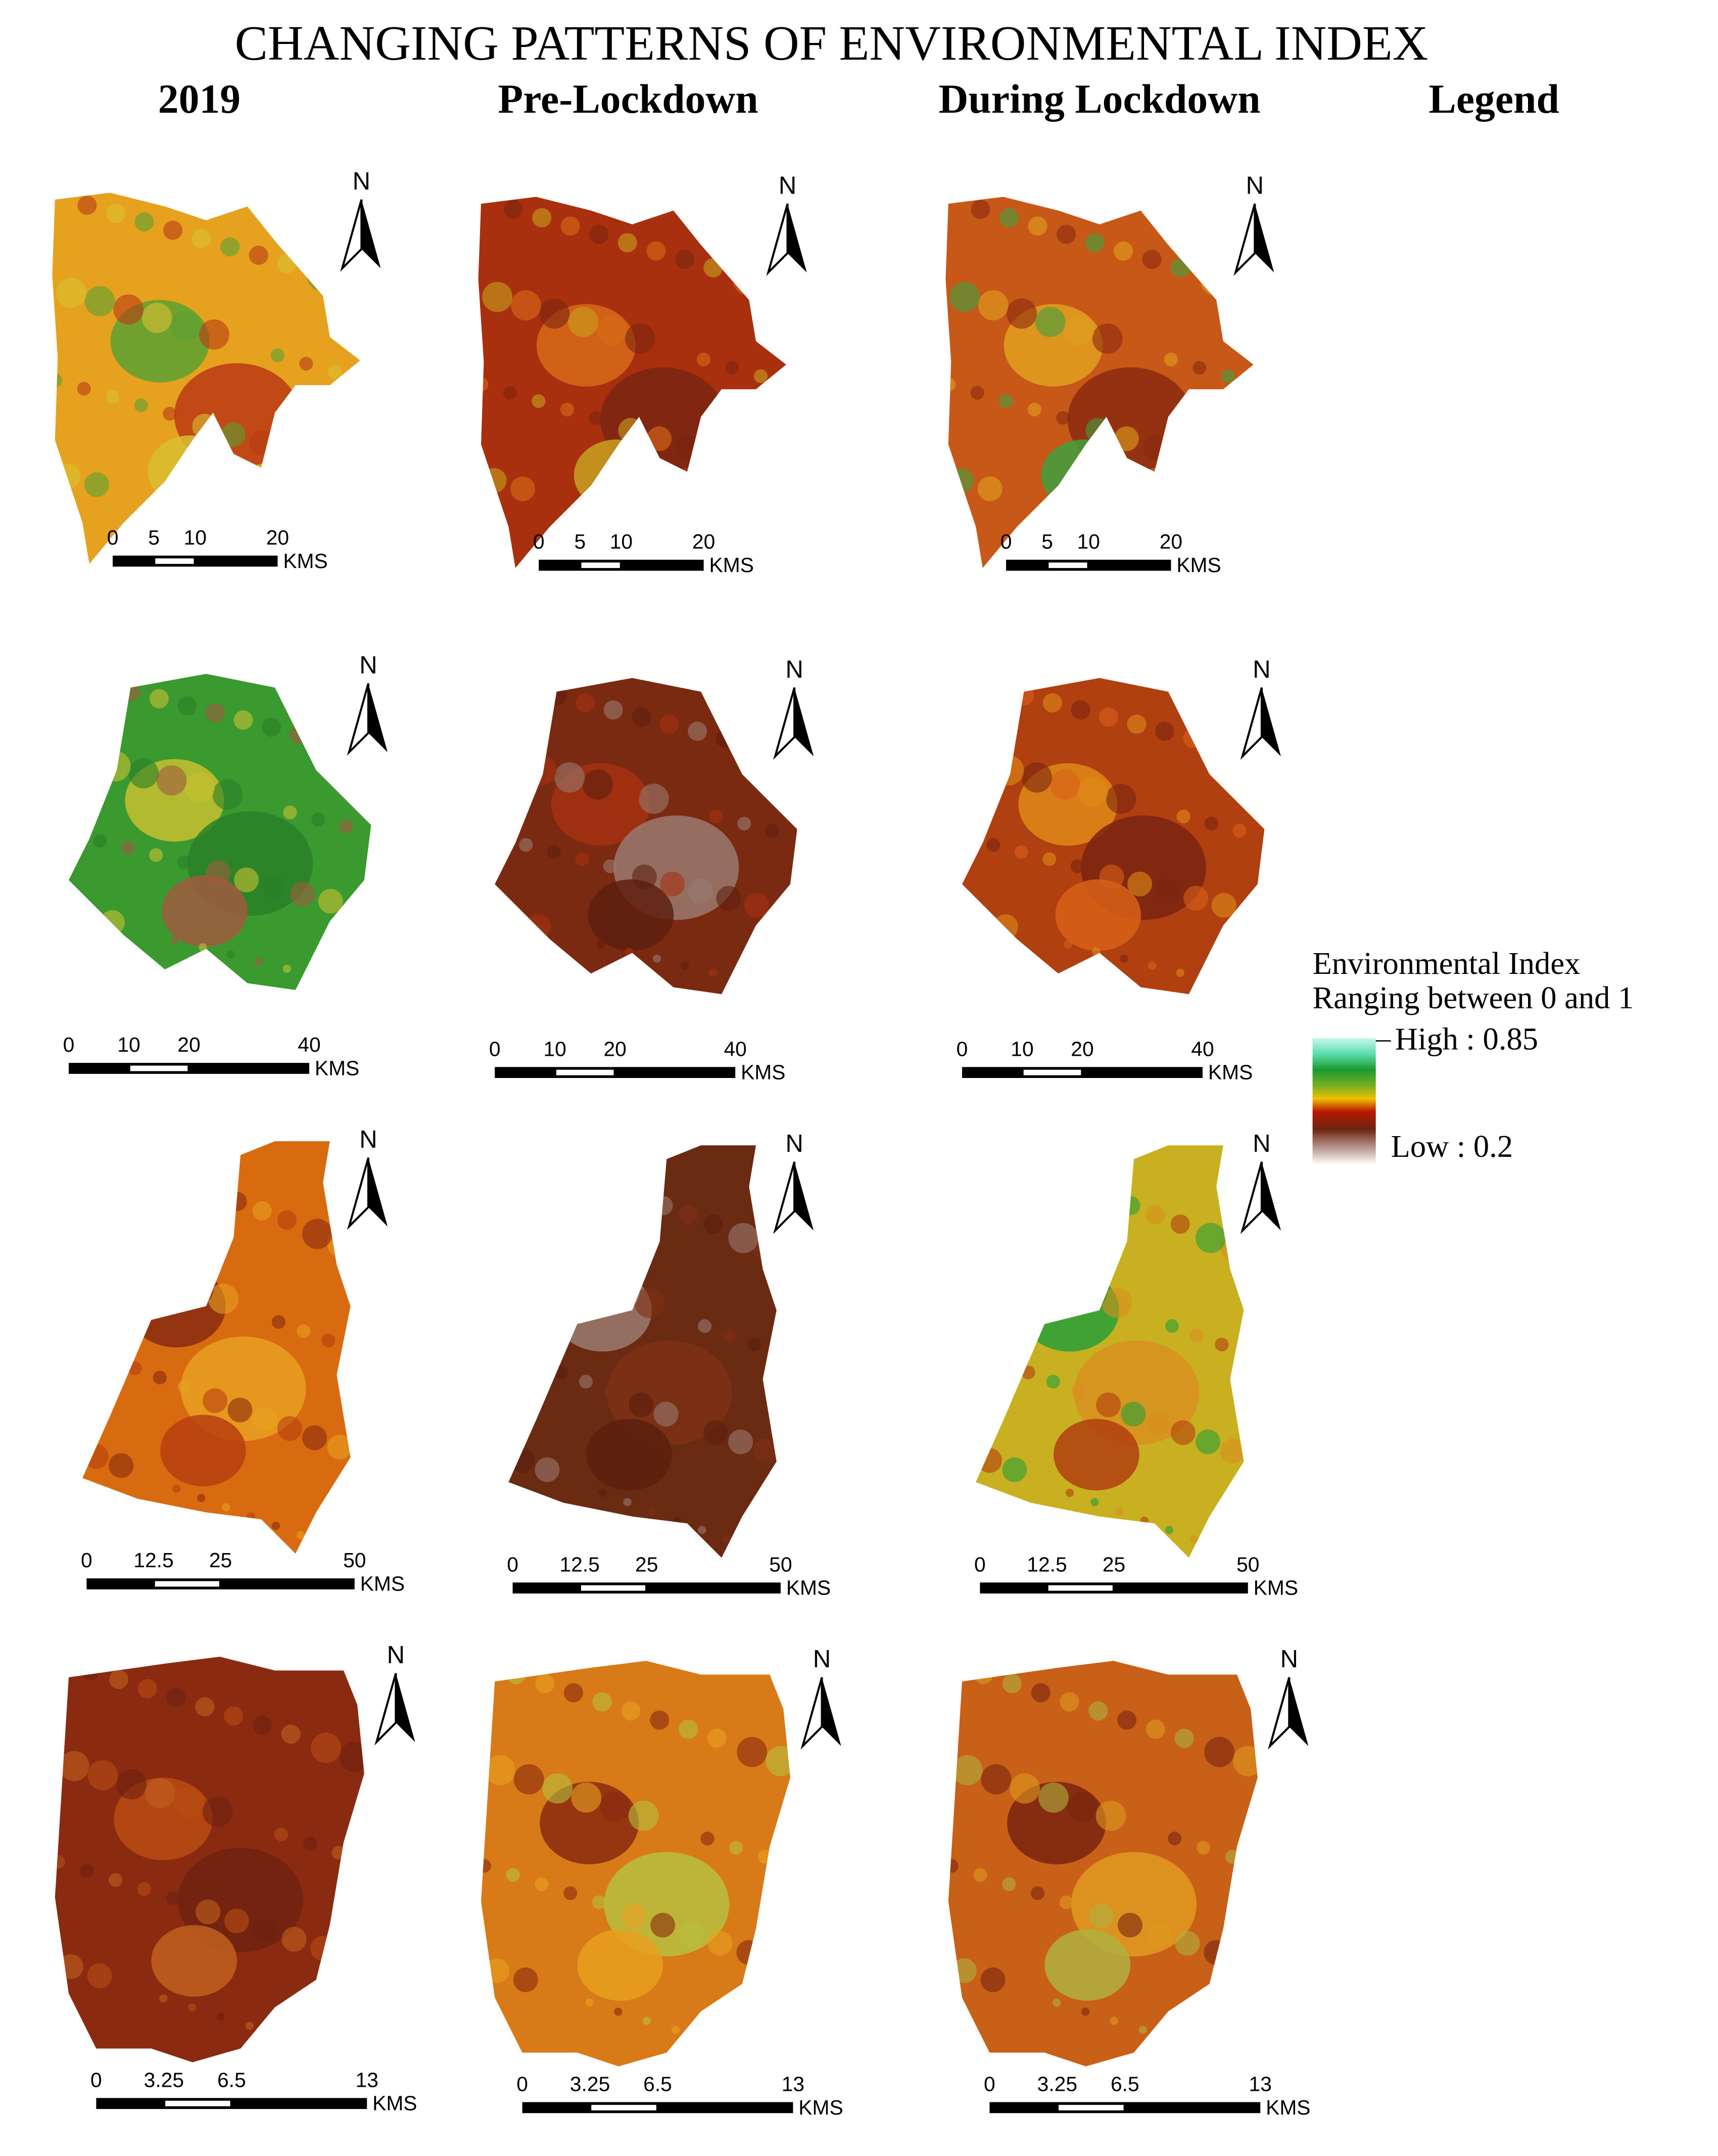  Describe the element at coordinates (199, 99) in the screenshot. I see `column-header: 2019` at that location.